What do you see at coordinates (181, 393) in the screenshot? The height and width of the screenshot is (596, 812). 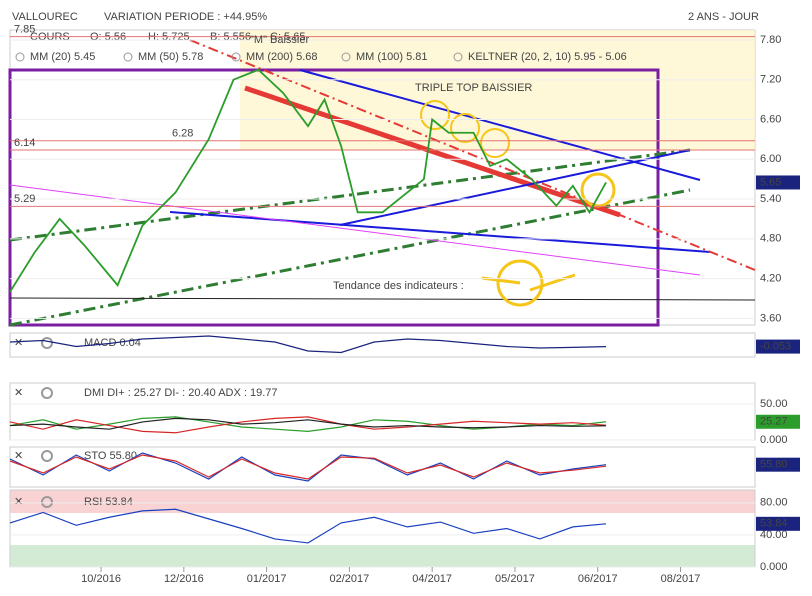 I see `indicator-label: DMI DI+ : 25.27 DI- : 20.40 ADX : 19.77` at bounding box center [181, 393].